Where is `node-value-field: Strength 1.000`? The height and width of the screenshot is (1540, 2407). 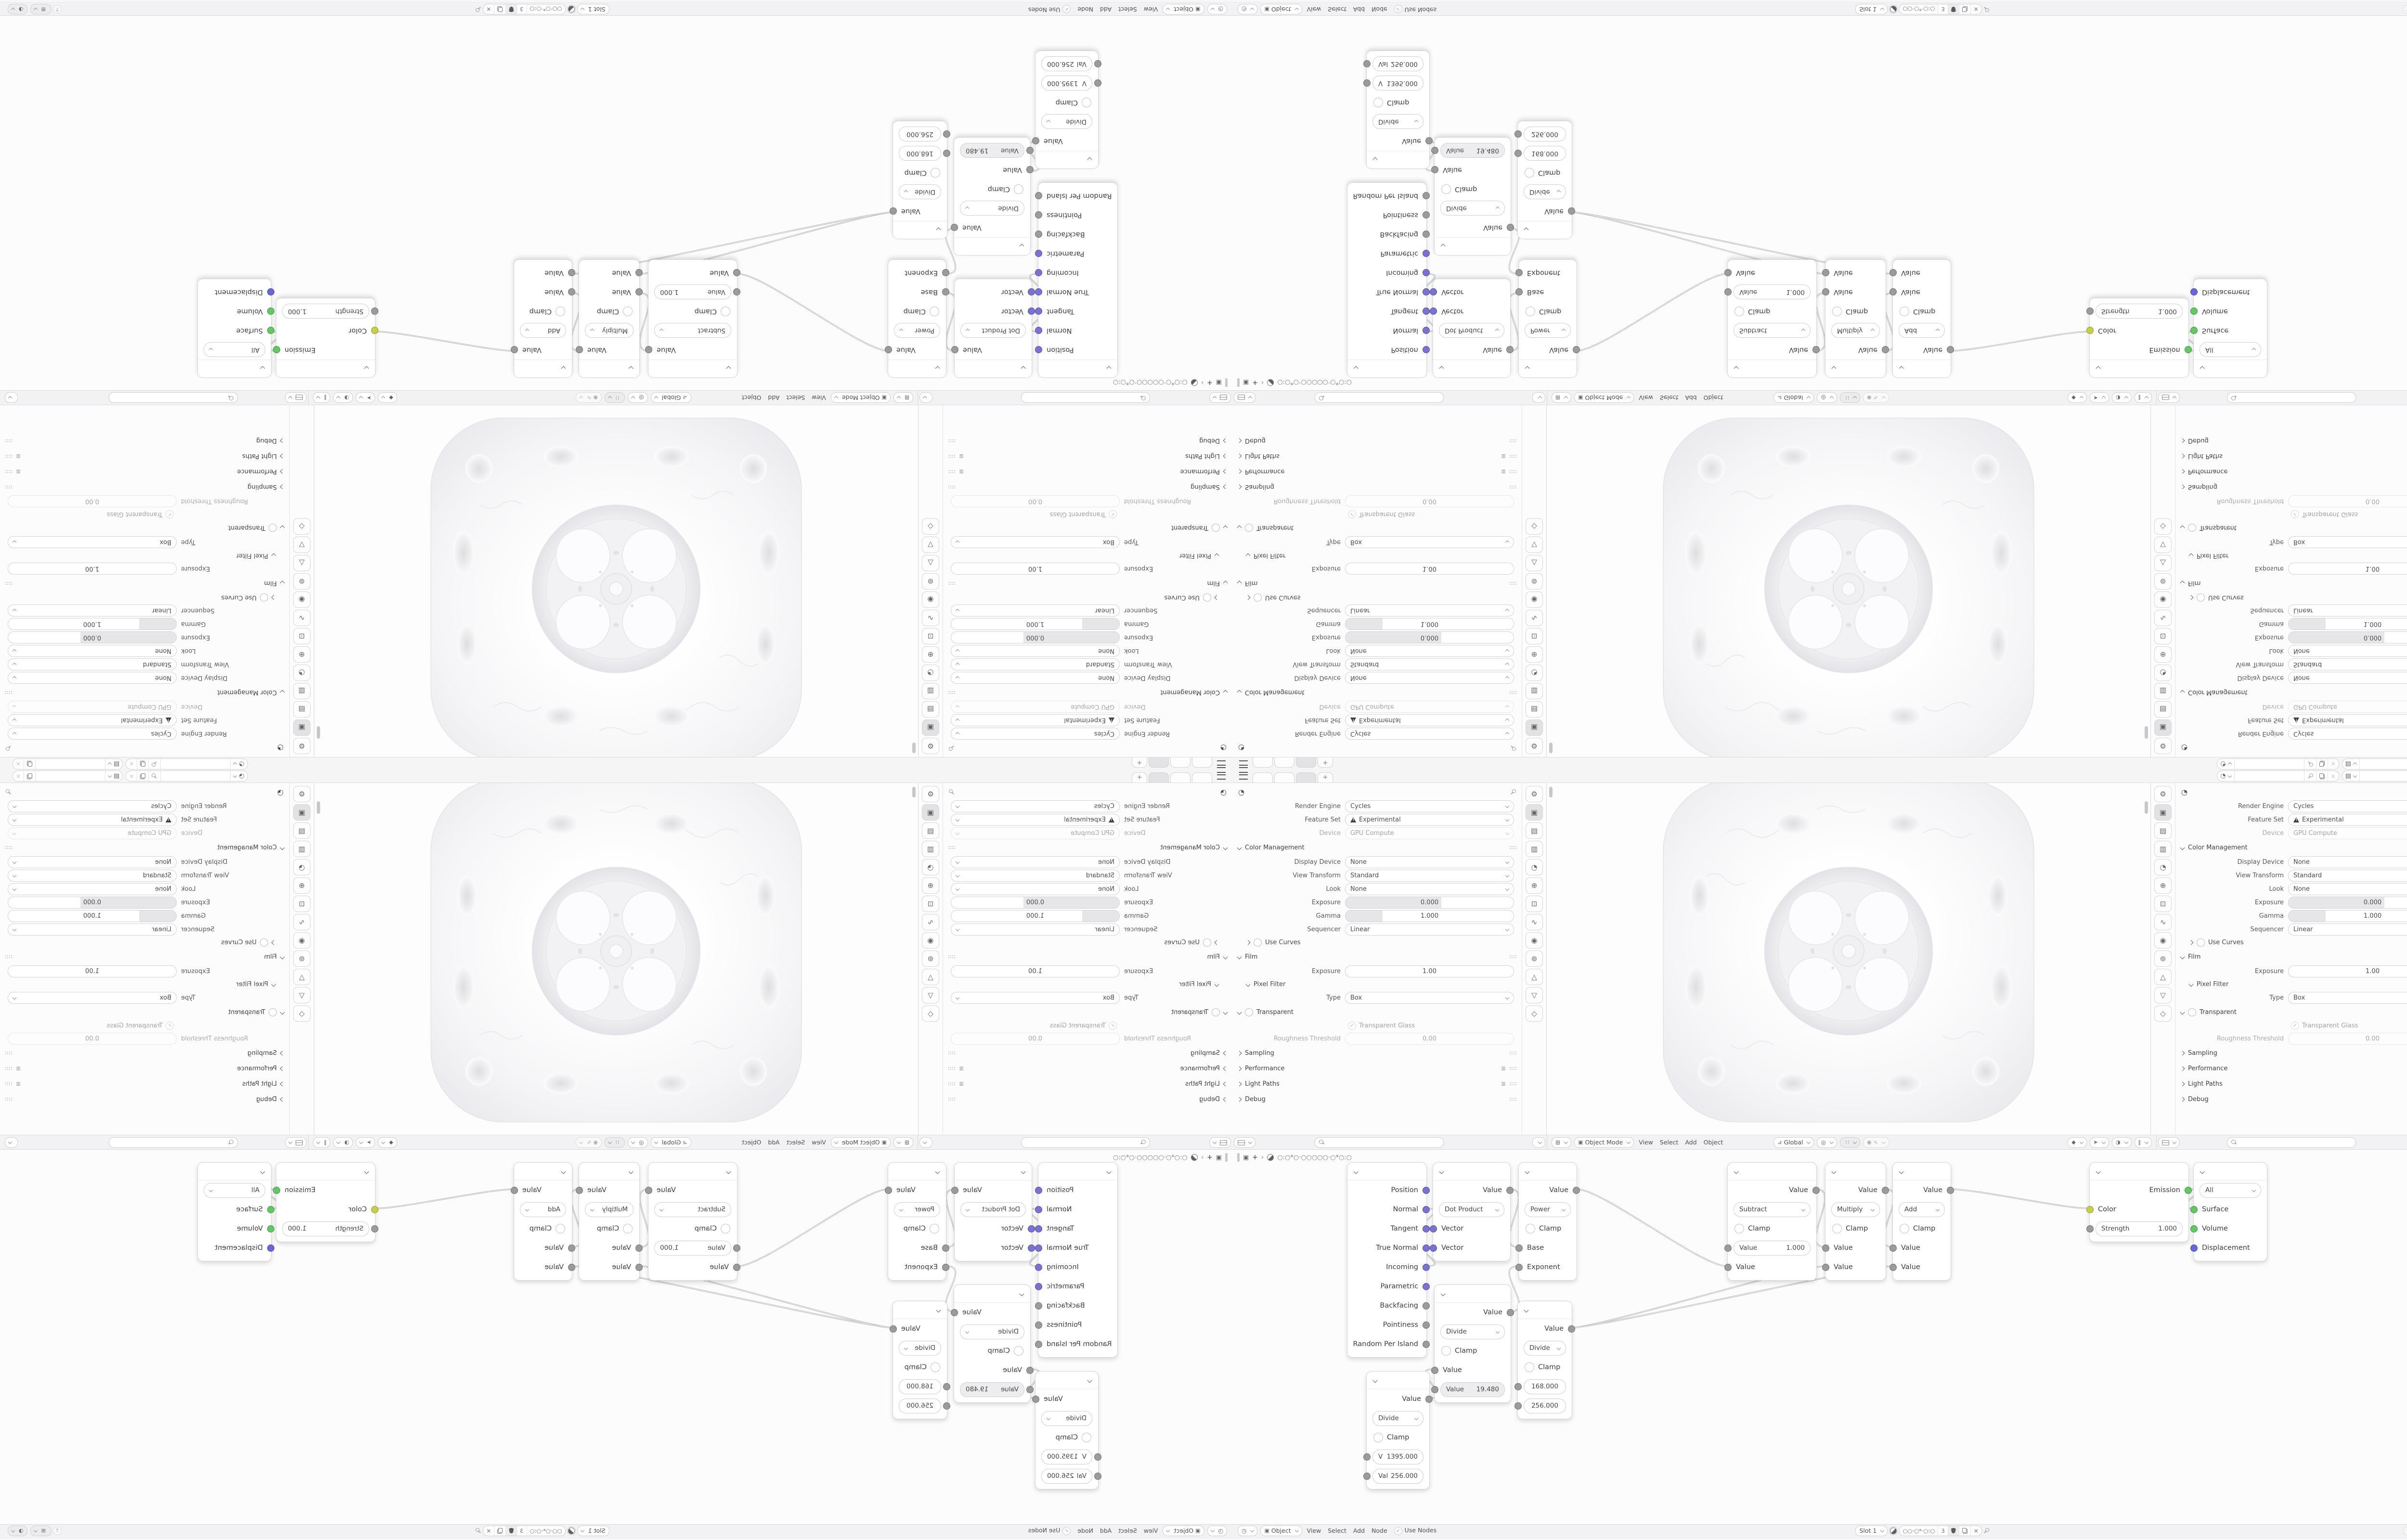 node-value-field: Strength 1.000 is located at coordinates (2139, 311).